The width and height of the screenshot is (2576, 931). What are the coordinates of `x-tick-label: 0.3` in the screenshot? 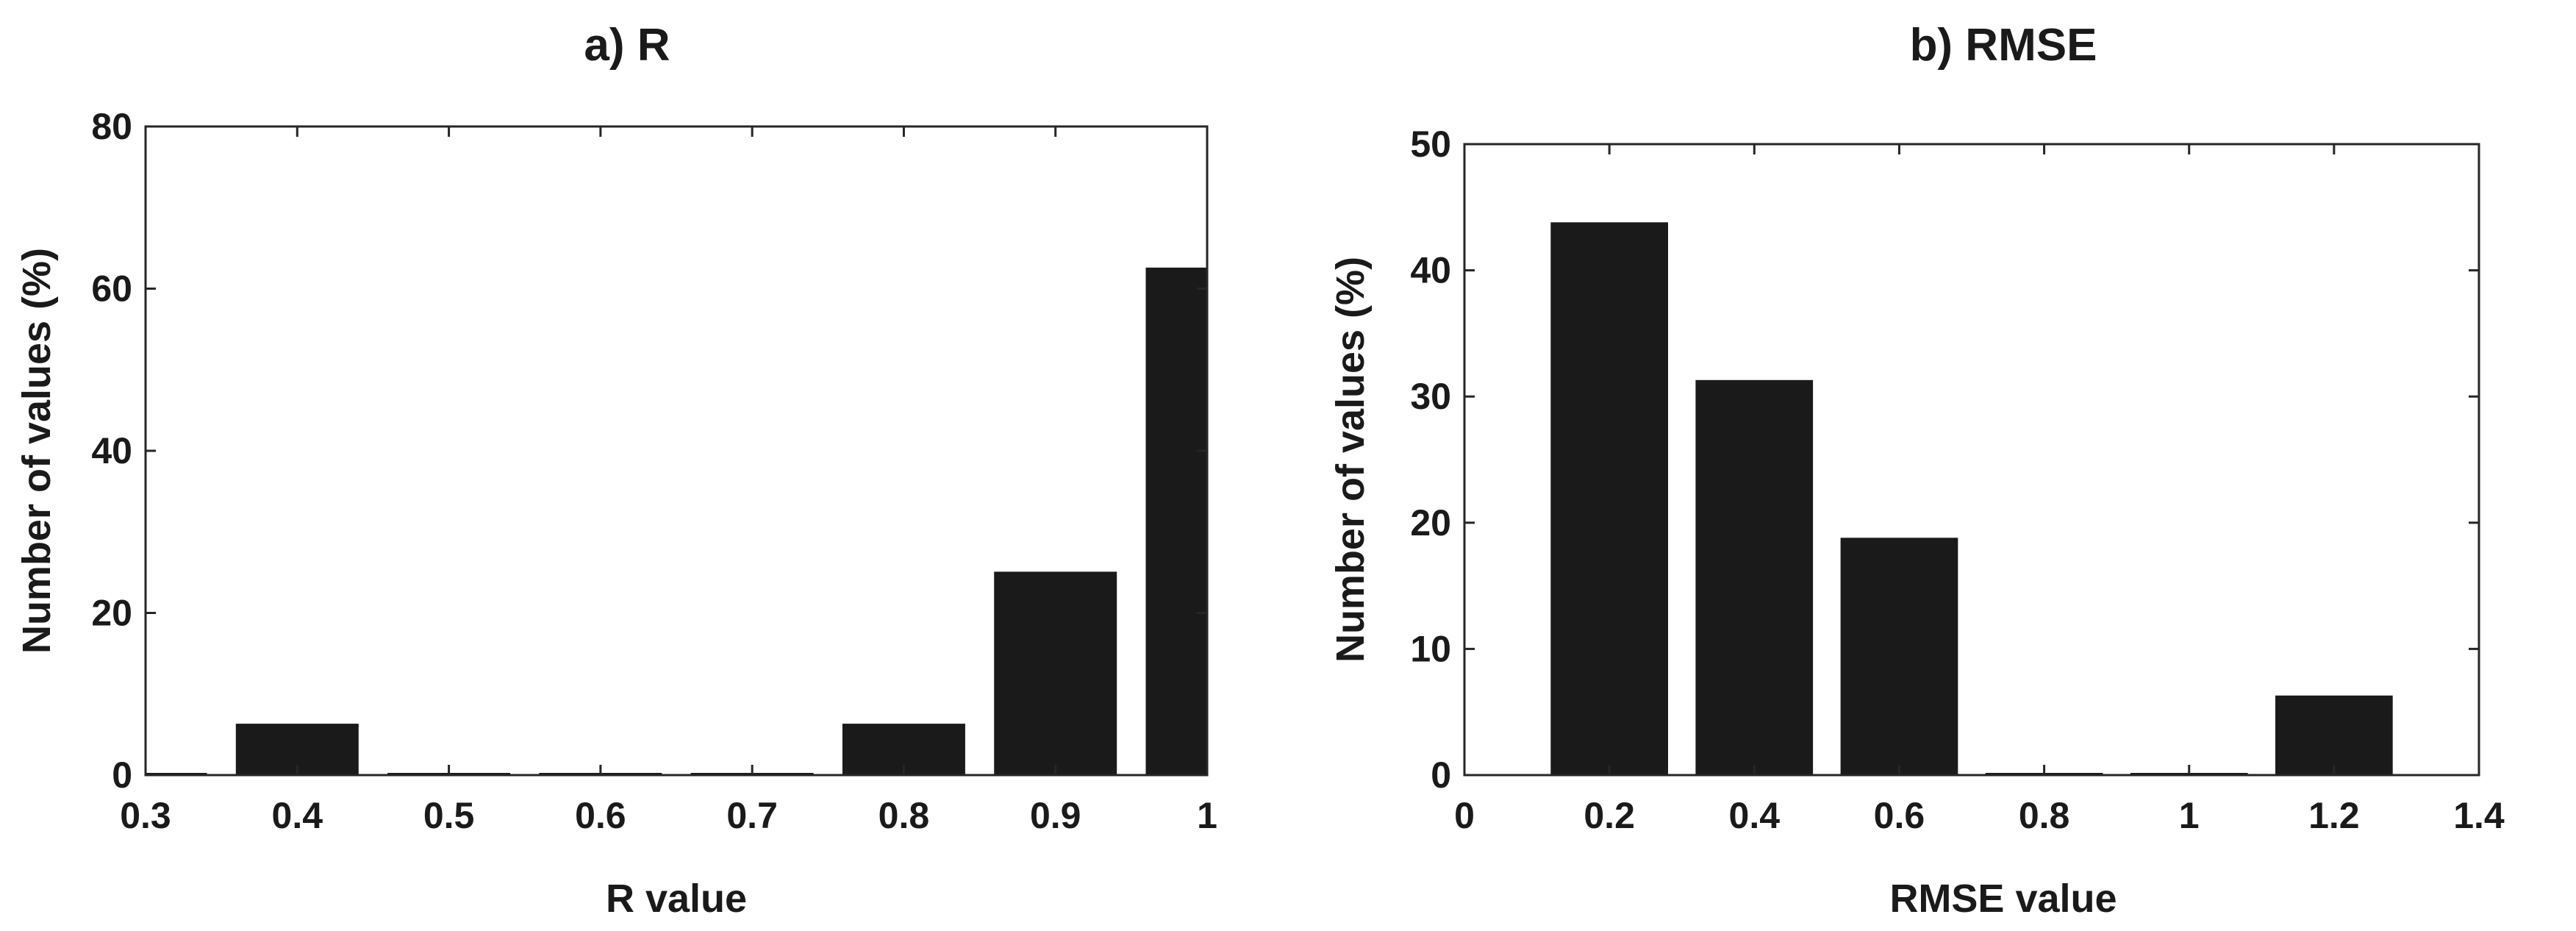 It's located at (145, 815).